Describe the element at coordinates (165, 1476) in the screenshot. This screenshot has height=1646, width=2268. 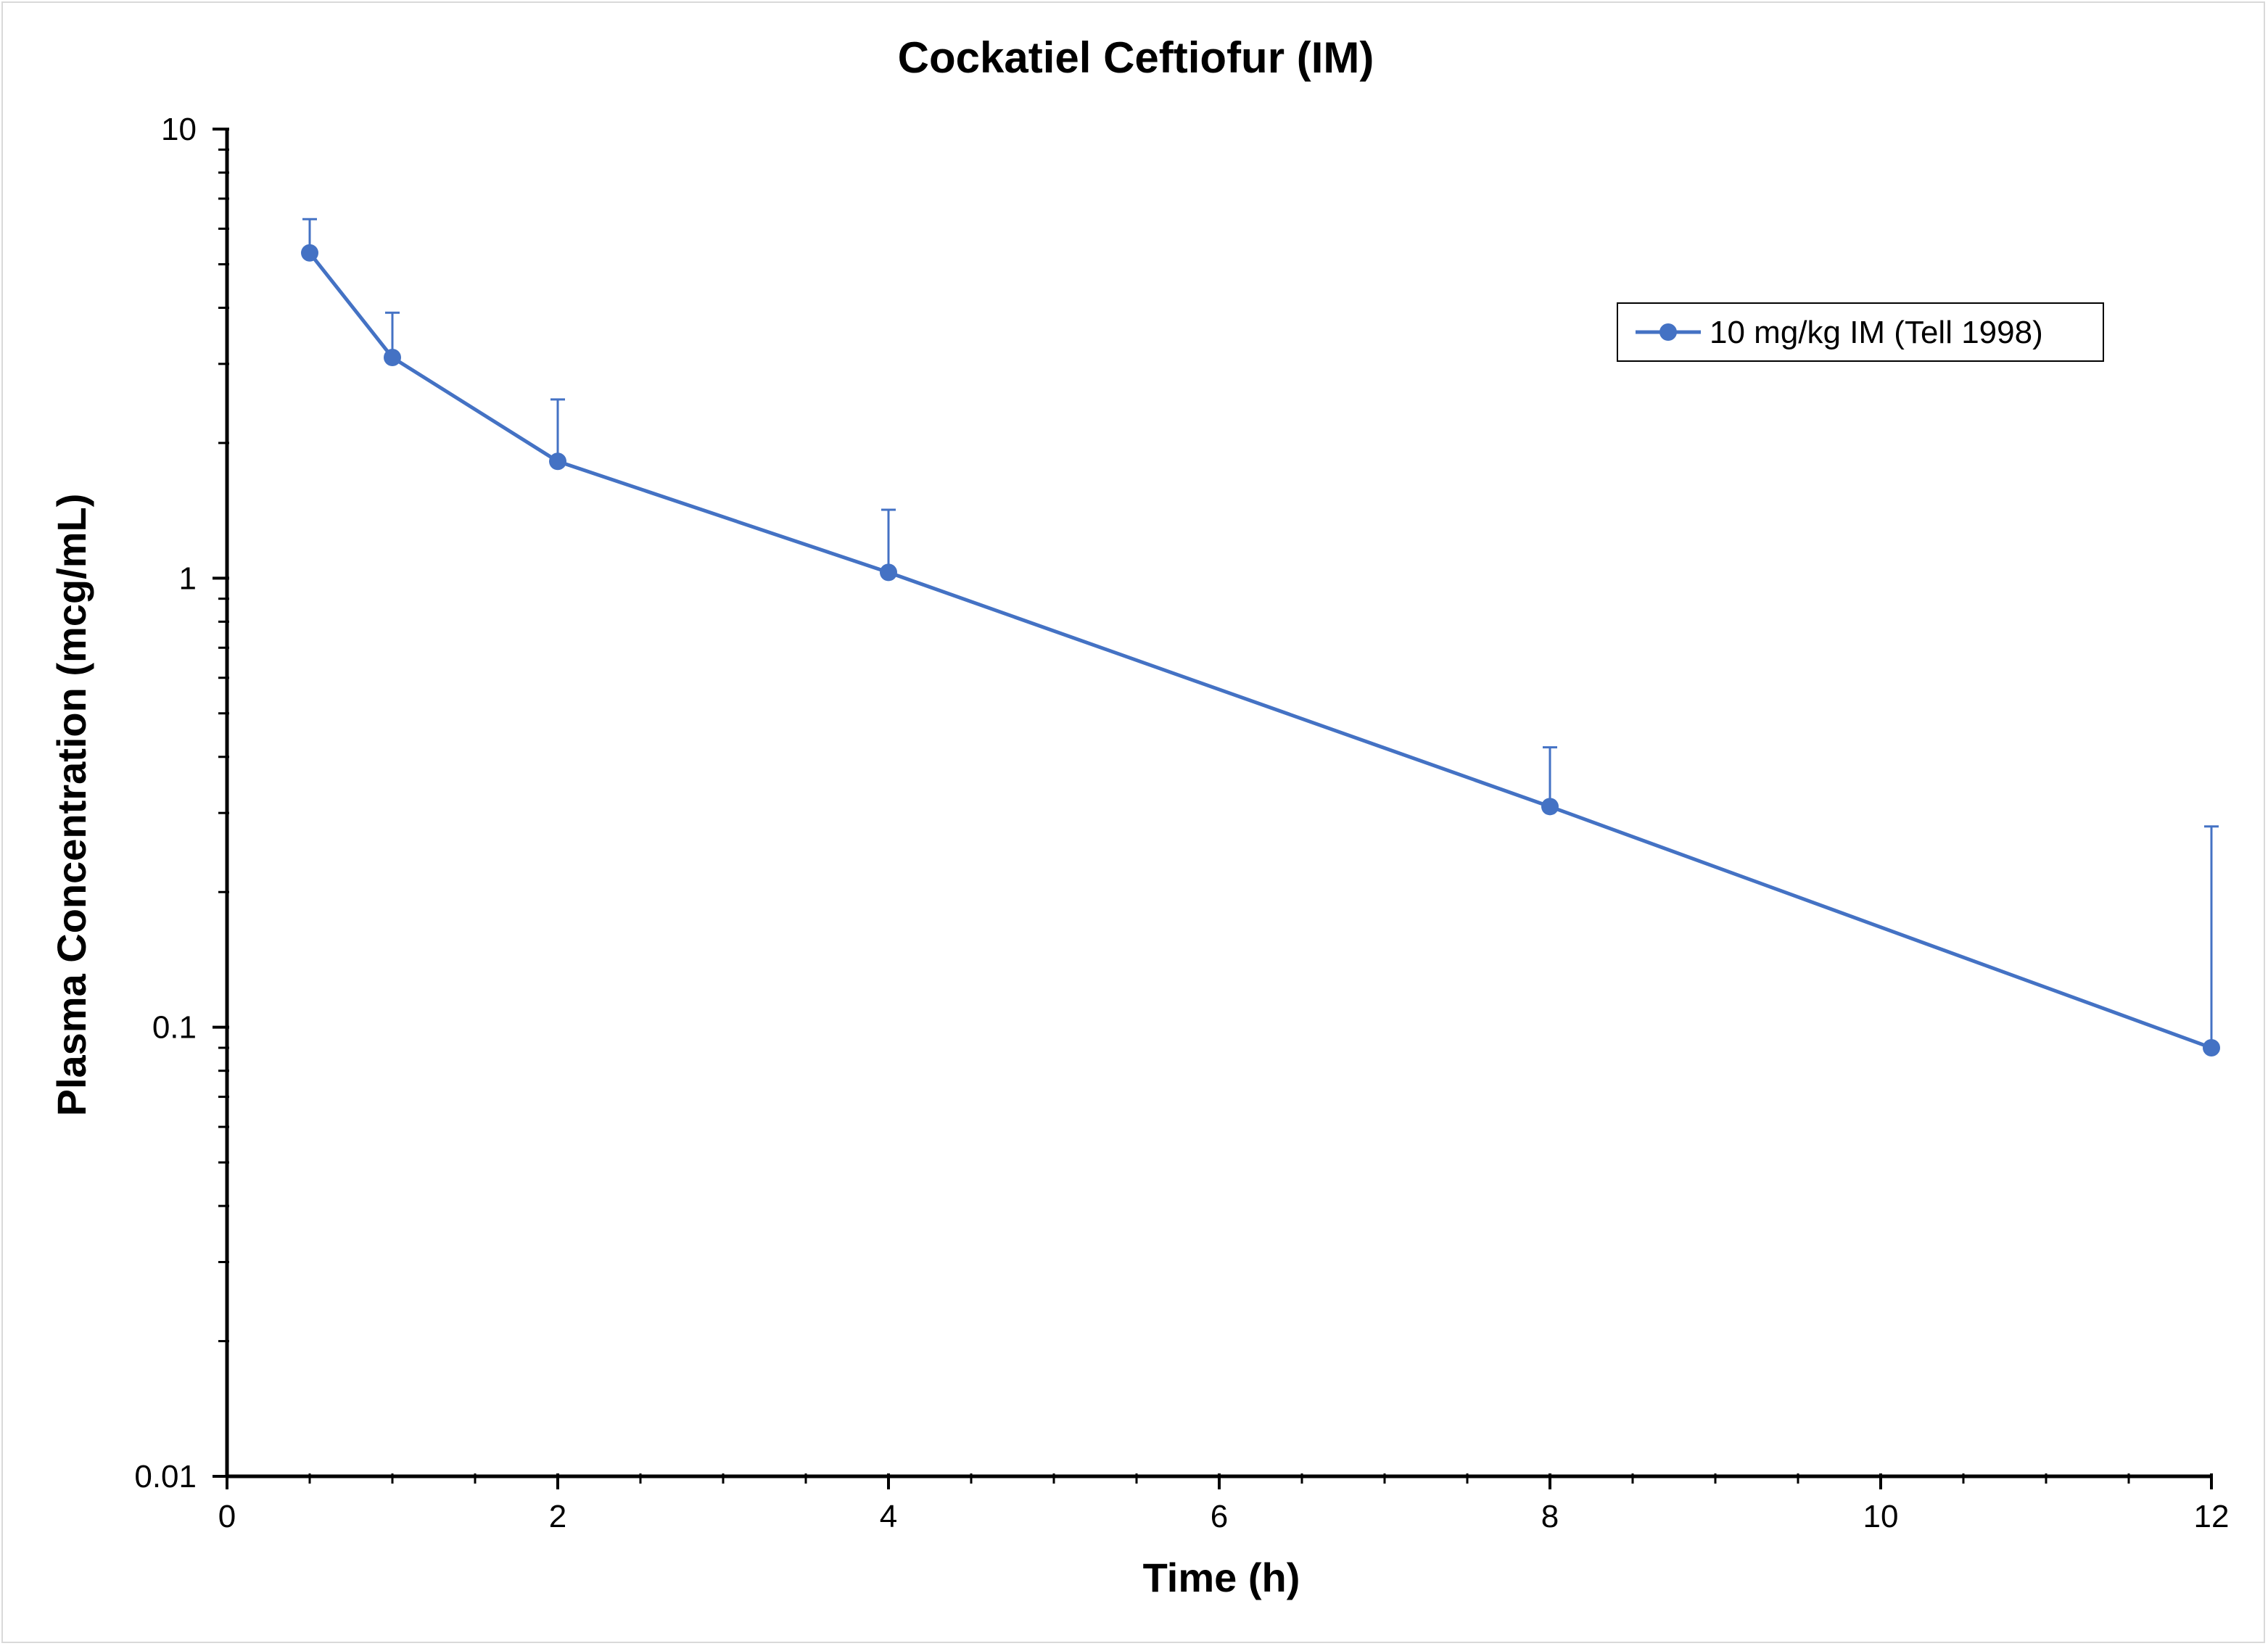
I see `y-tick-label: 0.01` at that location.